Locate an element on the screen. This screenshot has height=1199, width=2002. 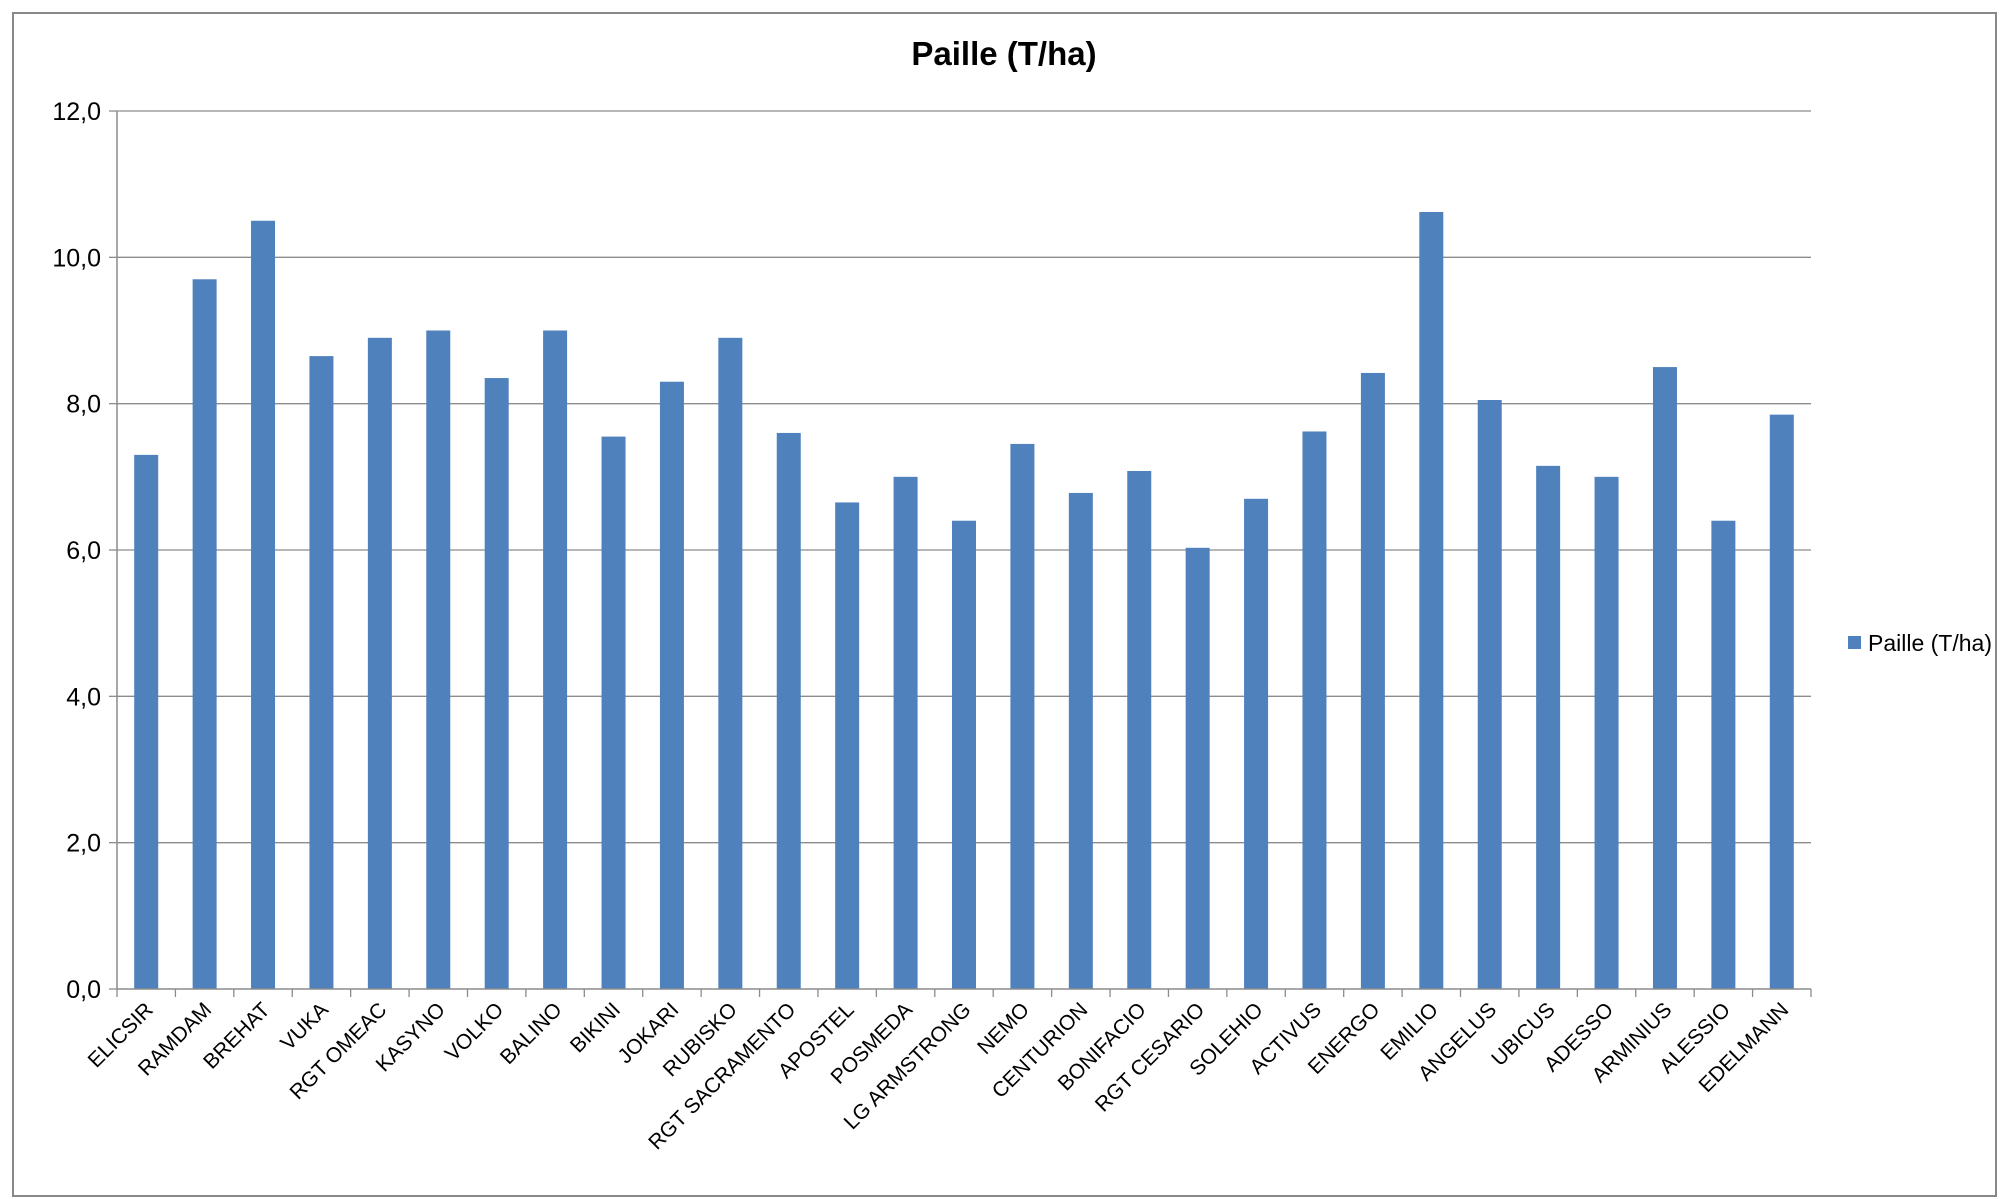
y-axis-tick-labels: 0,0 2,0 4,0 6,0 8,0 10,0 12,0 is located at coordinates (76, 551).